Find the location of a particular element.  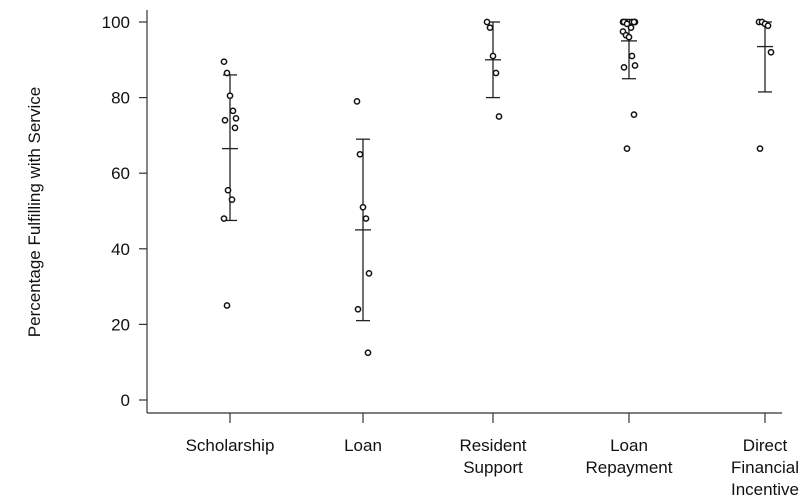

category-label: Resident Support is located at coordinates (492, 456).